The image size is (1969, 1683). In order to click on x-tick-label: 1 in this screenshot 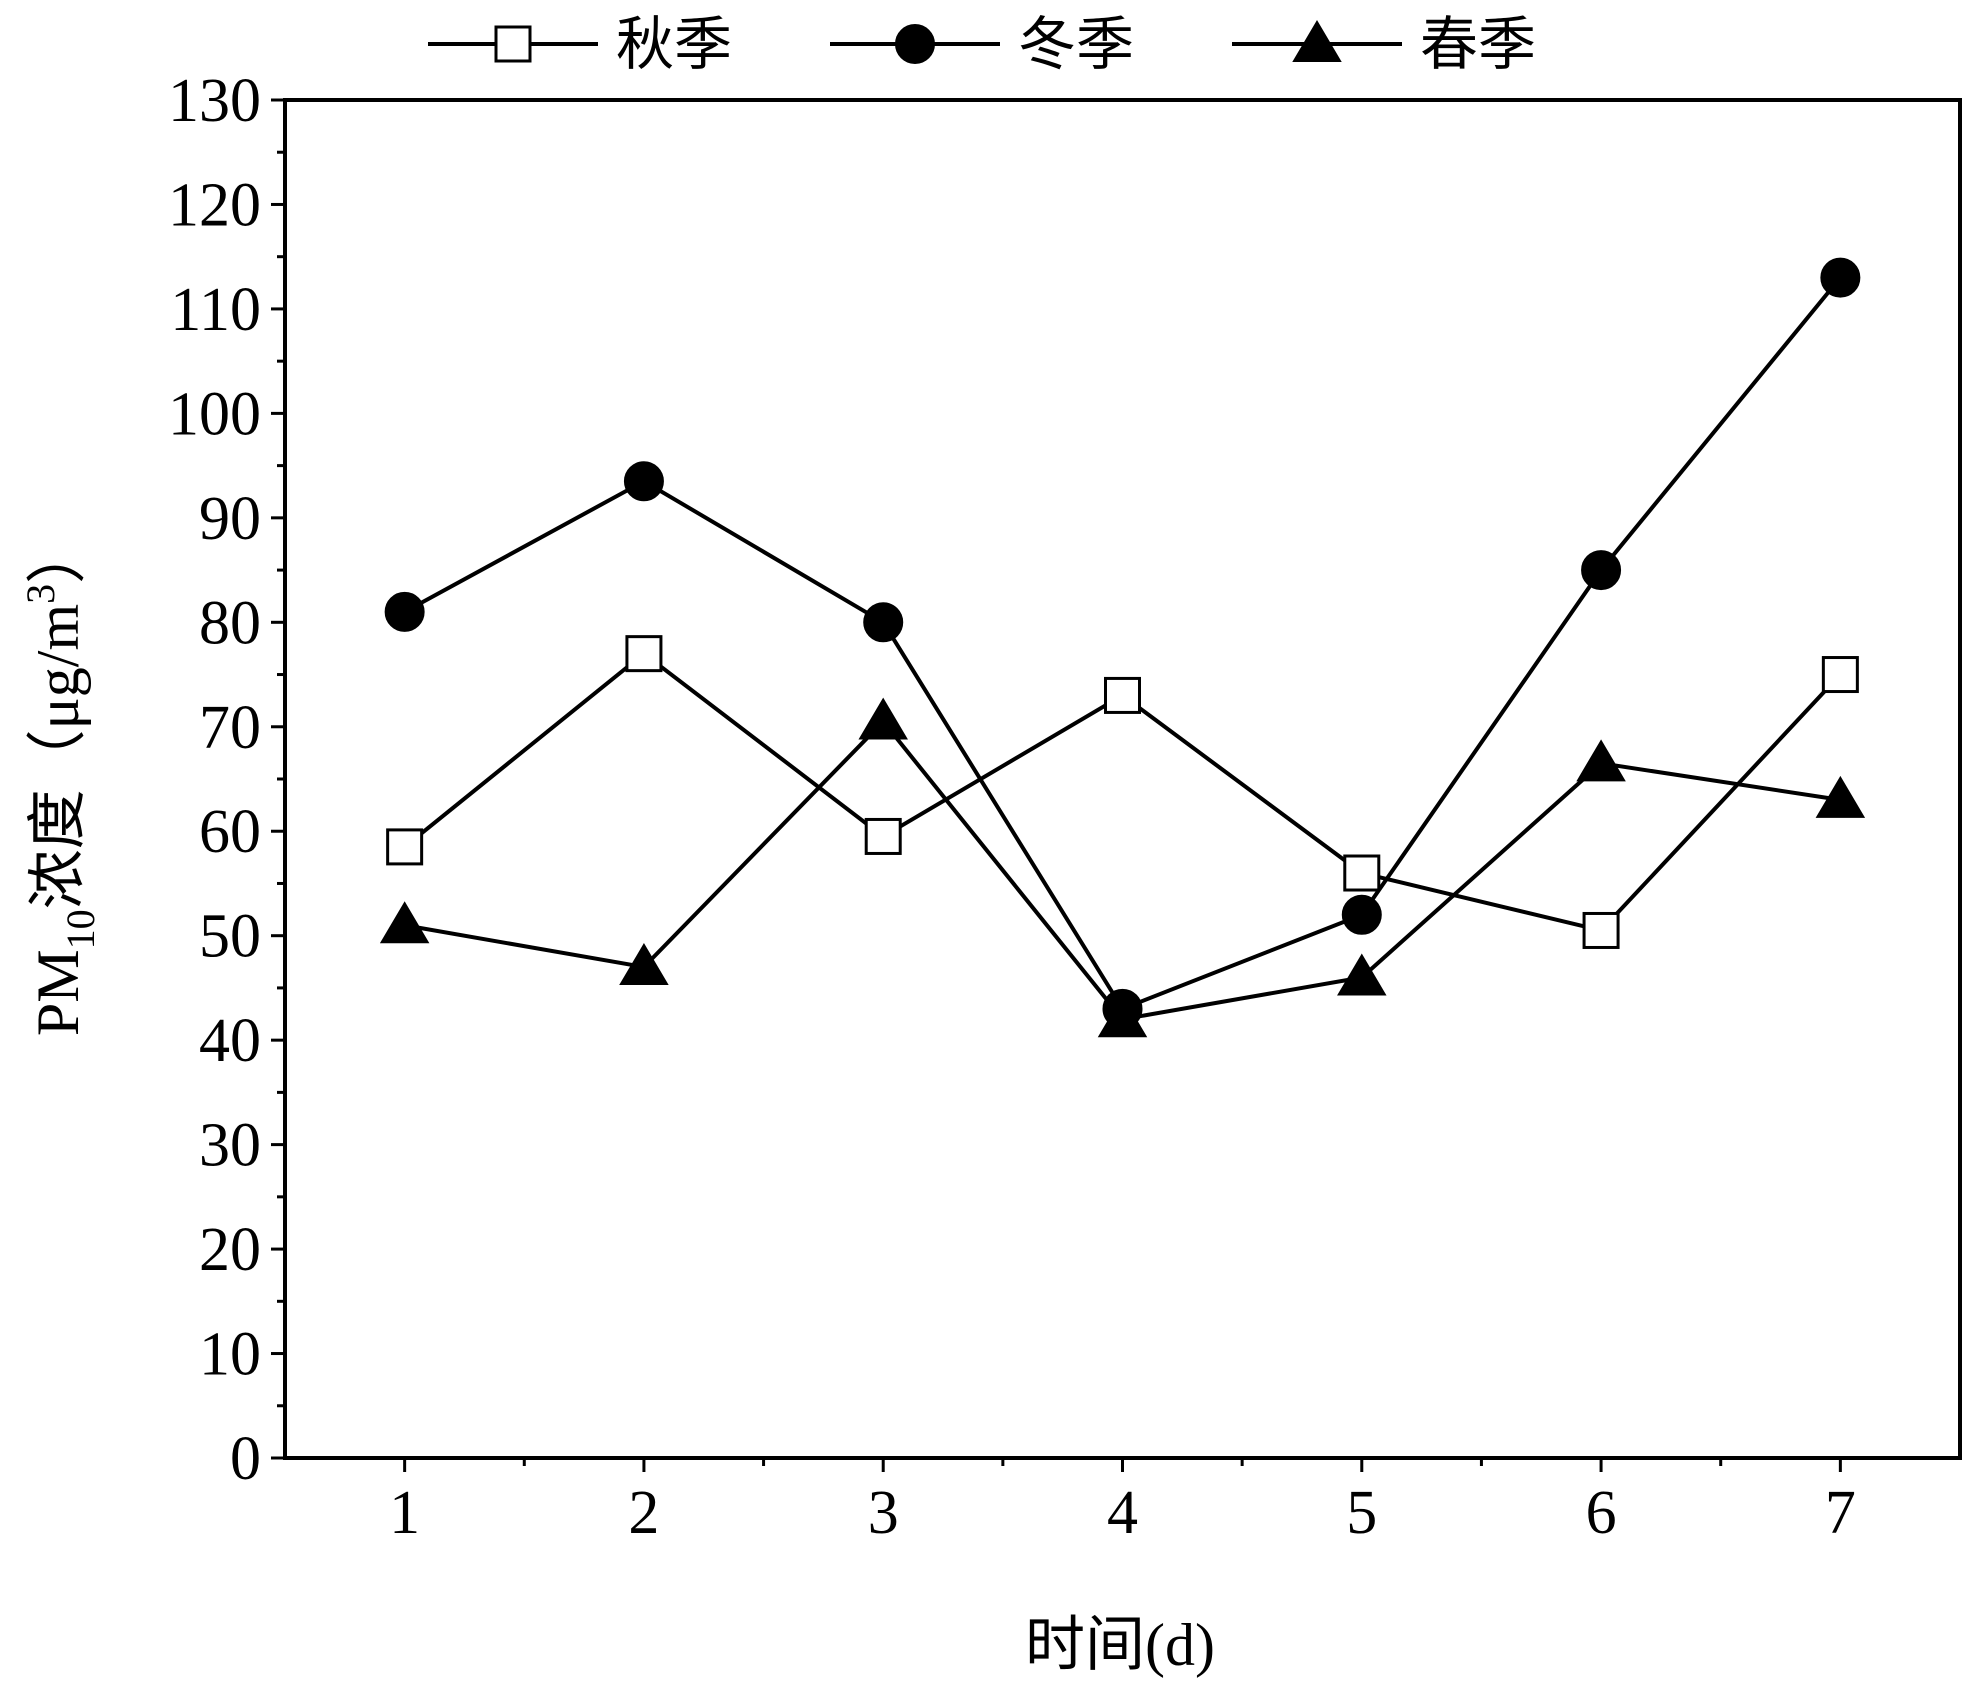, I will do `click(404, 1513)`.